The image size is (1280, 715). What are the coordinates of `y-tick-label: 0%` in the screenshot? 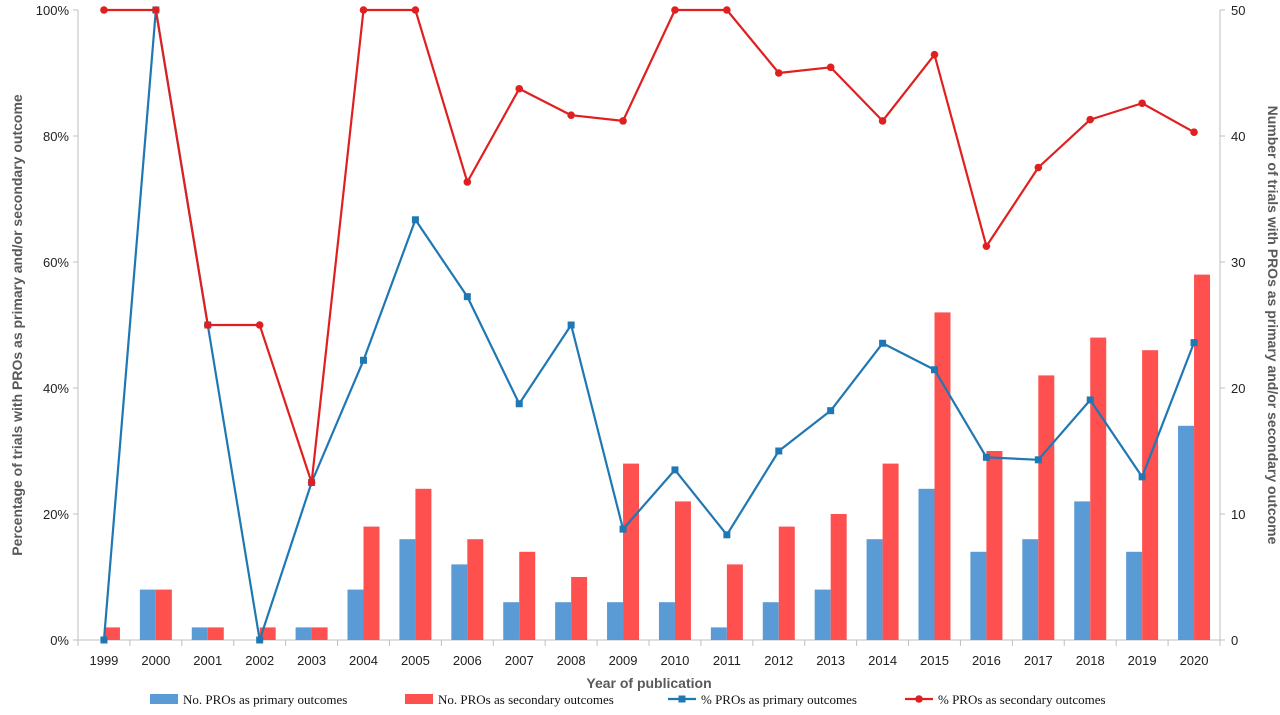 It's located at (59, 640).